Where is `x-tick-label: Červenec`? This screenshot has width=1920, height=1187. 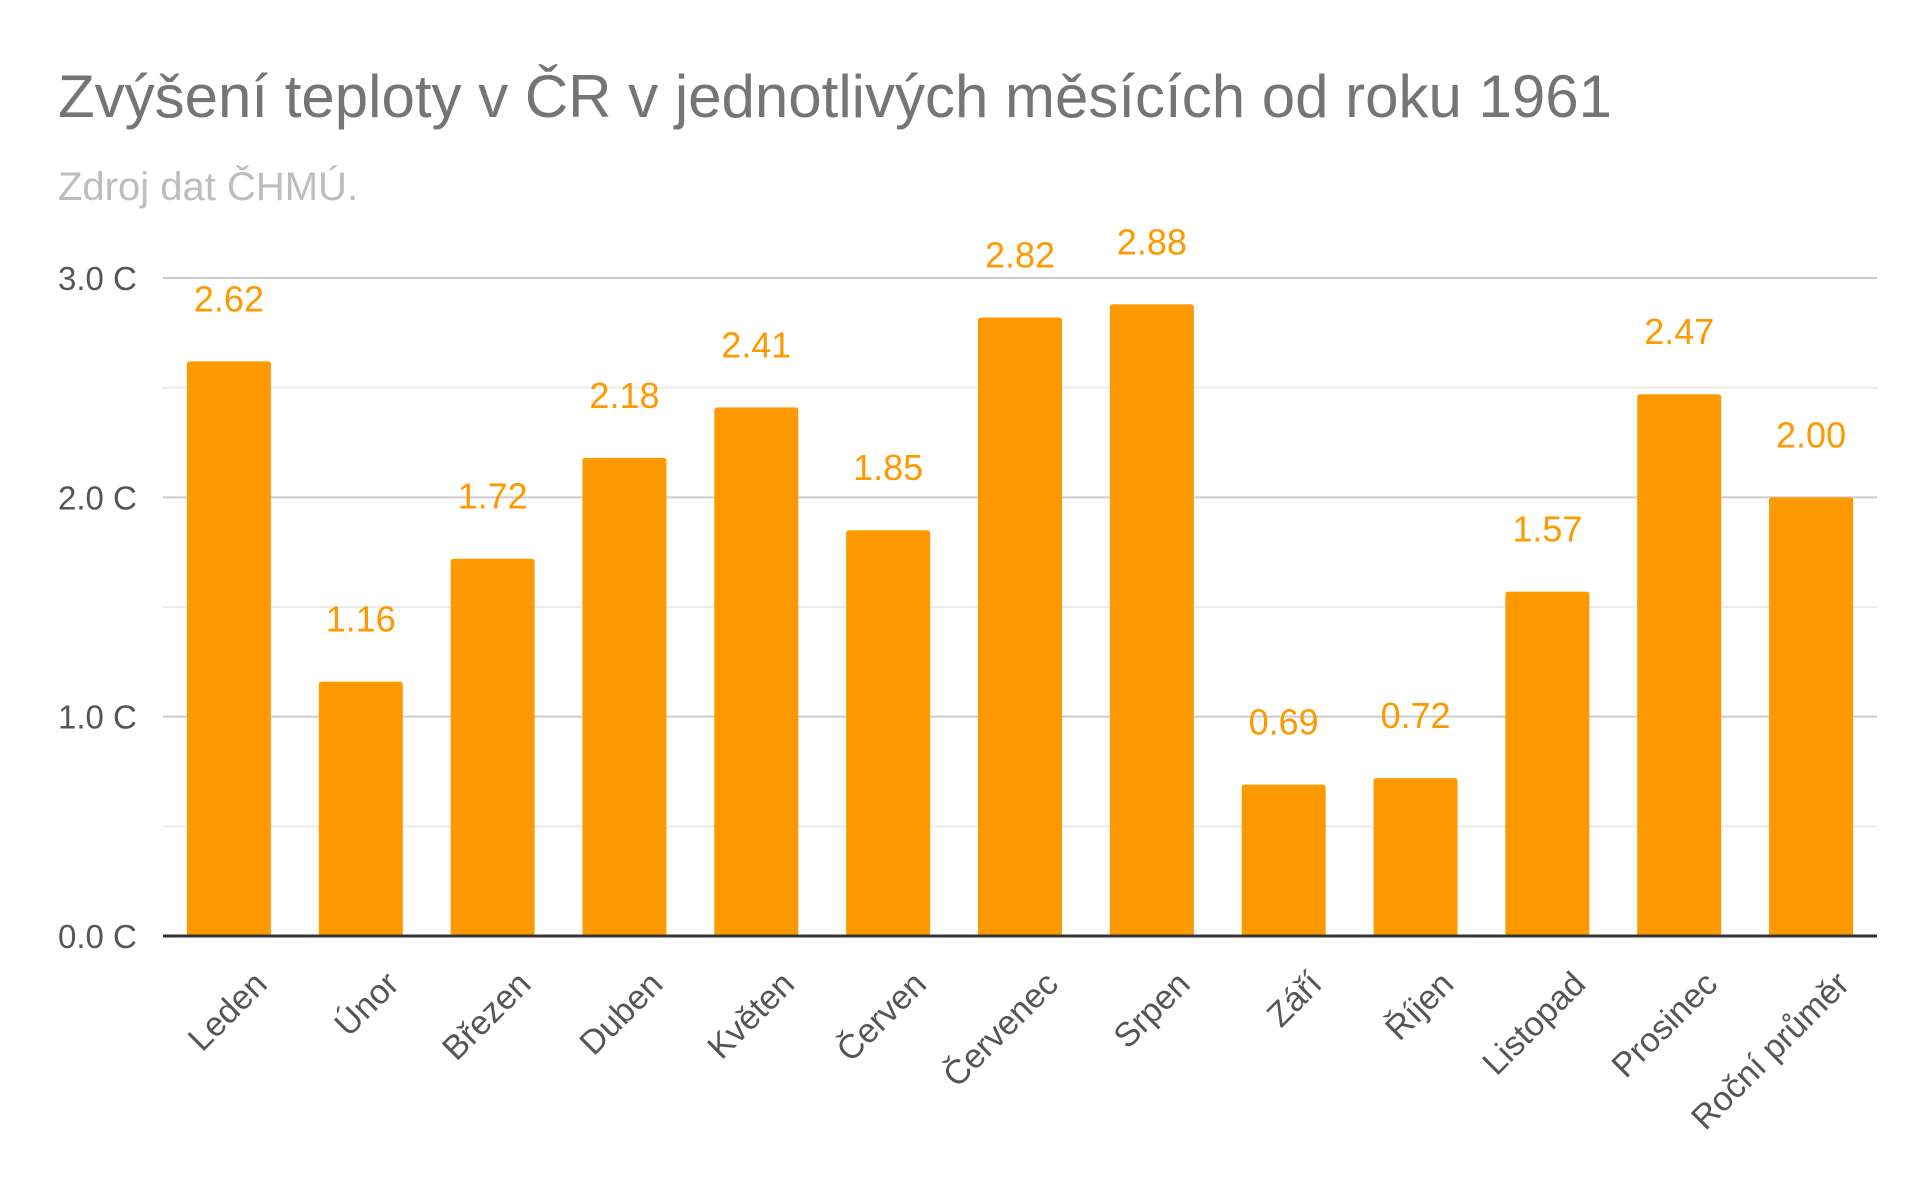
x-tick-label: Červenec is located at coordinates (1001, 1030).